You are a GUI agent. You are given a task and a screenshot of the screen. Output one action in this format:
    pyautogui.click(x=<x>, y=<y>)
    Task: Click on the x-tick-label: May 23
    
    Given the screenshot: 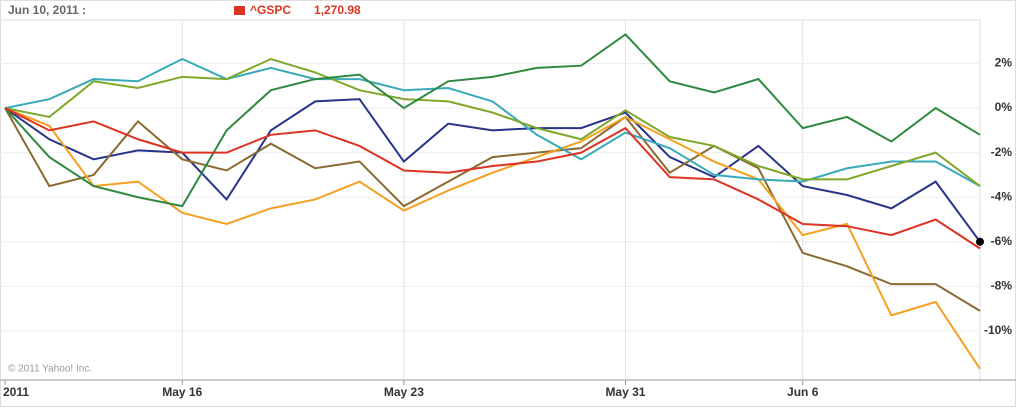 What is the action you would take?
    pyautogui.click(x=404, y=392)
    